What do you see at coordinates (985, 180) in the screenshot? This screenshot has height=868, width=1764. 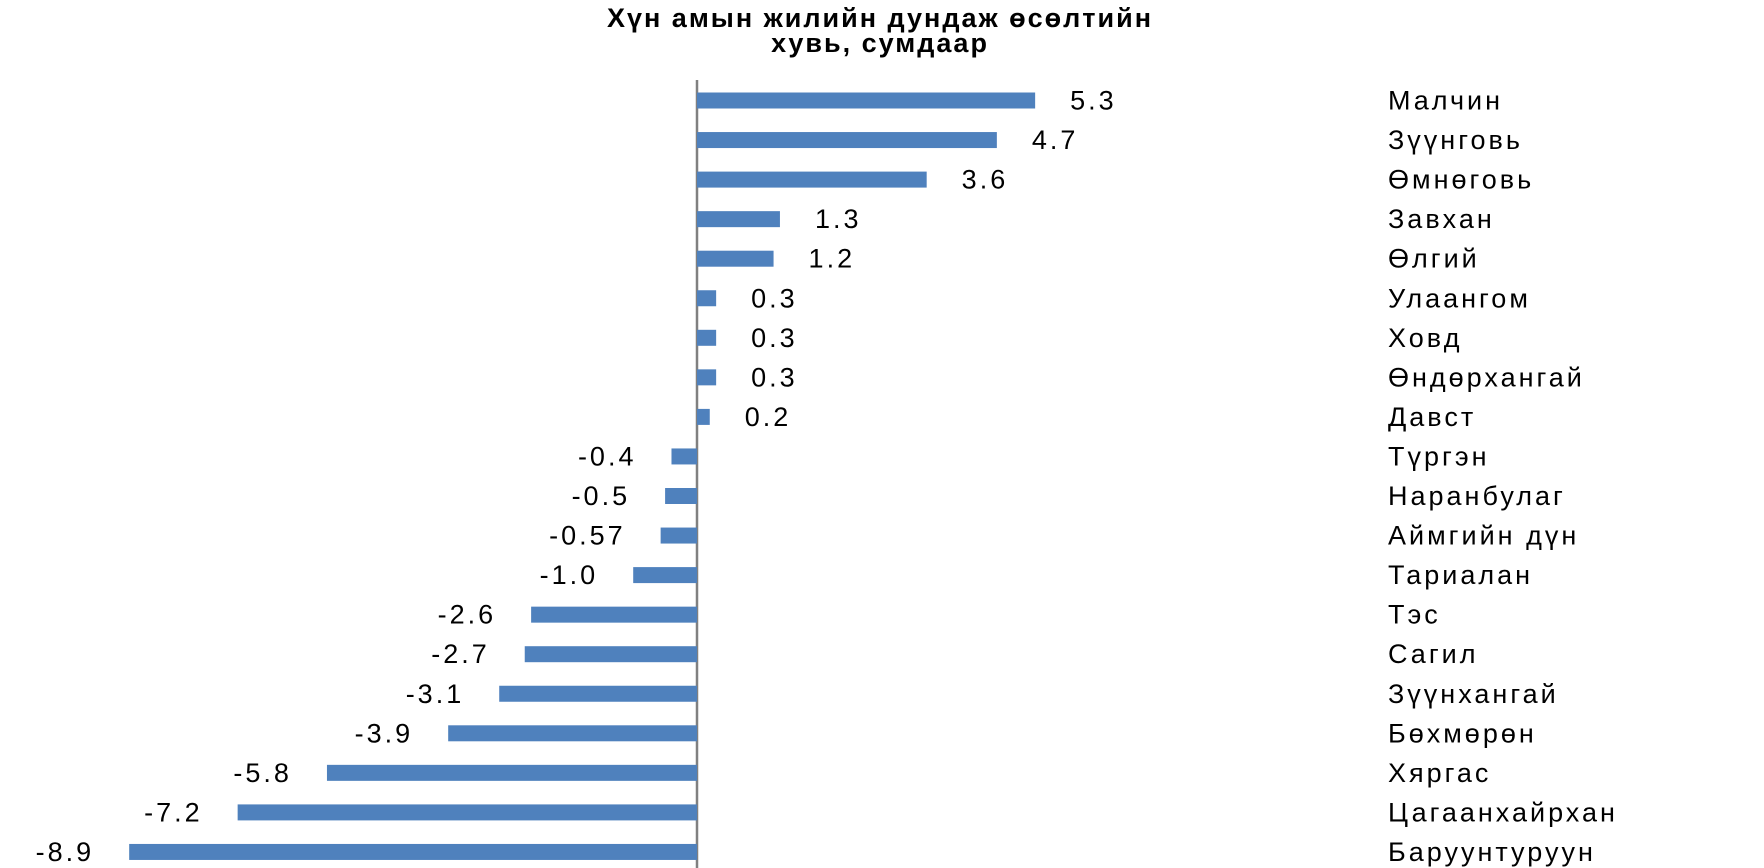 I see `data-label: 3.6` at bounding box center [985, 180].